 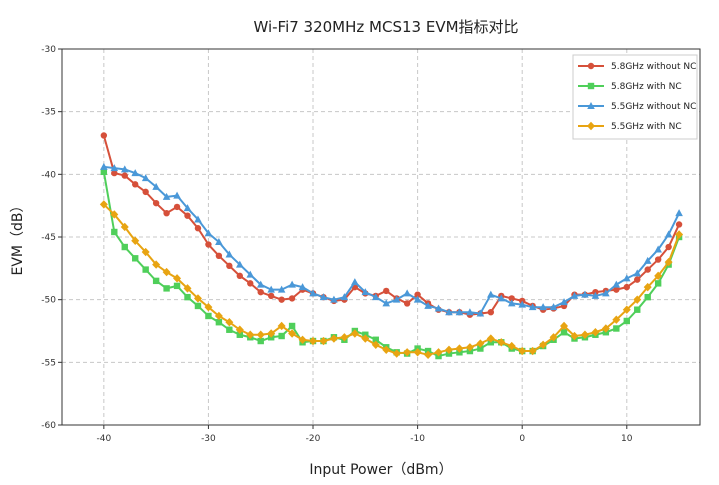 What do you see at coordinates (627, 439) in the screenshot?
I see `x-tick-label: 10` at bounding box center [627, 439].